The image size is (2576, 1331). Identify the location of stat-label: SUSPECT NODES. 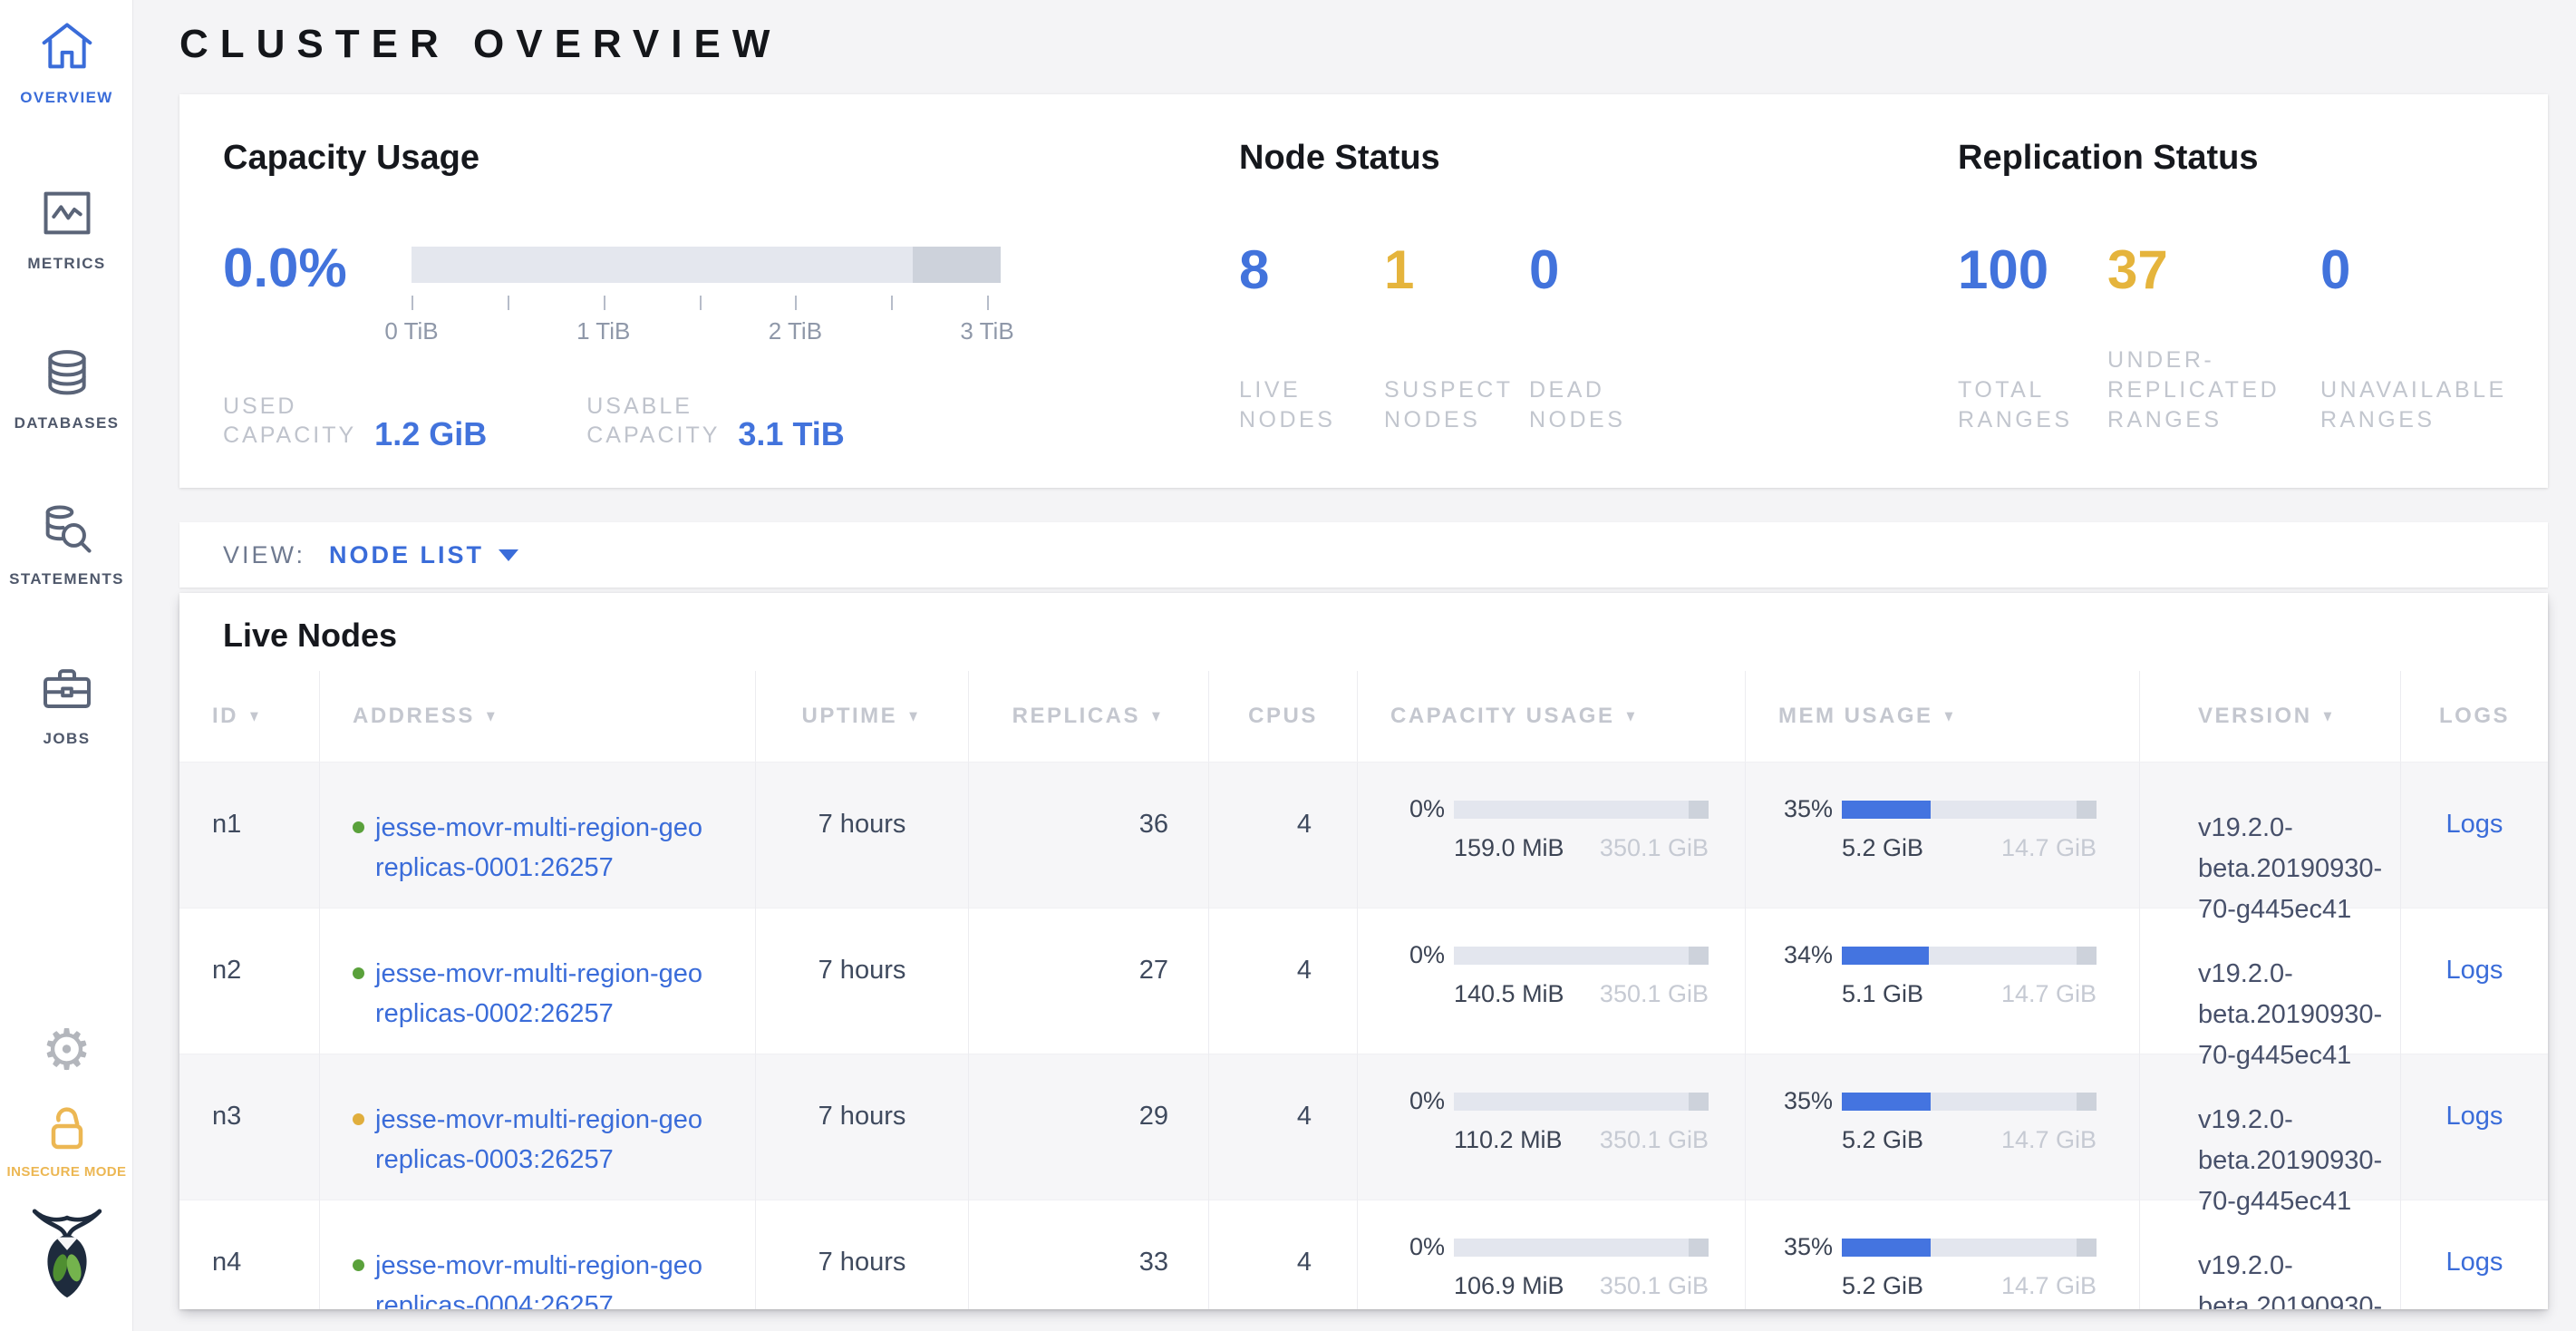
(1449, 404).